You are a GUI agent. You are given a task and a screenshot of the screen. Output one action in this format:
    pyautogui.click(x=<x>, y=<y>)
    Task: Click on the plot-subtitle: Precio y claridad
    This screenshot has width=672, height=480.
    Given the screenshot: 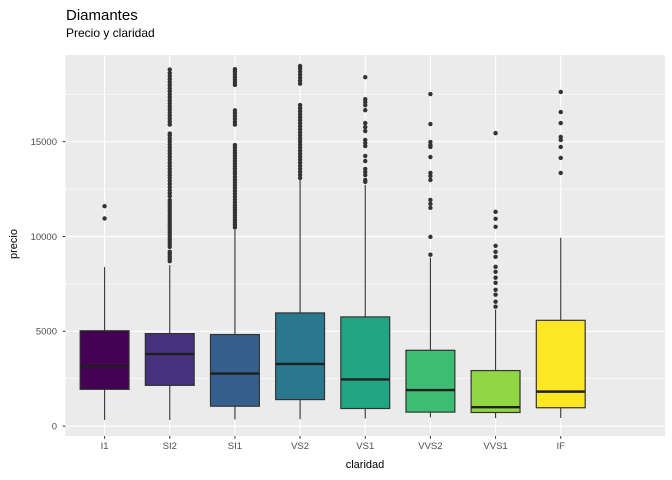 What is the action you would take?
    pyautogui.click(x=110, y=33)
    